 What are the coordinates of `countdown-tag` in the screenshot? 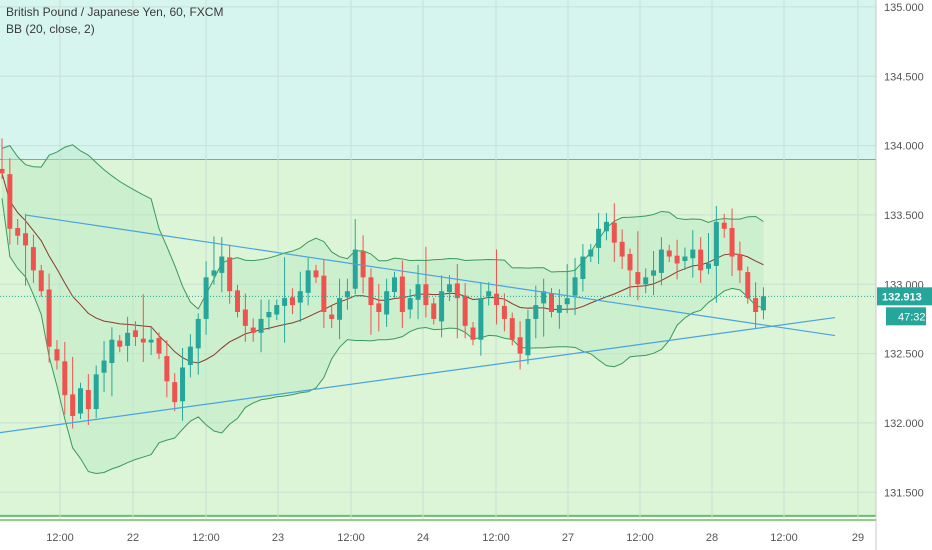 It's located at (906, 316).